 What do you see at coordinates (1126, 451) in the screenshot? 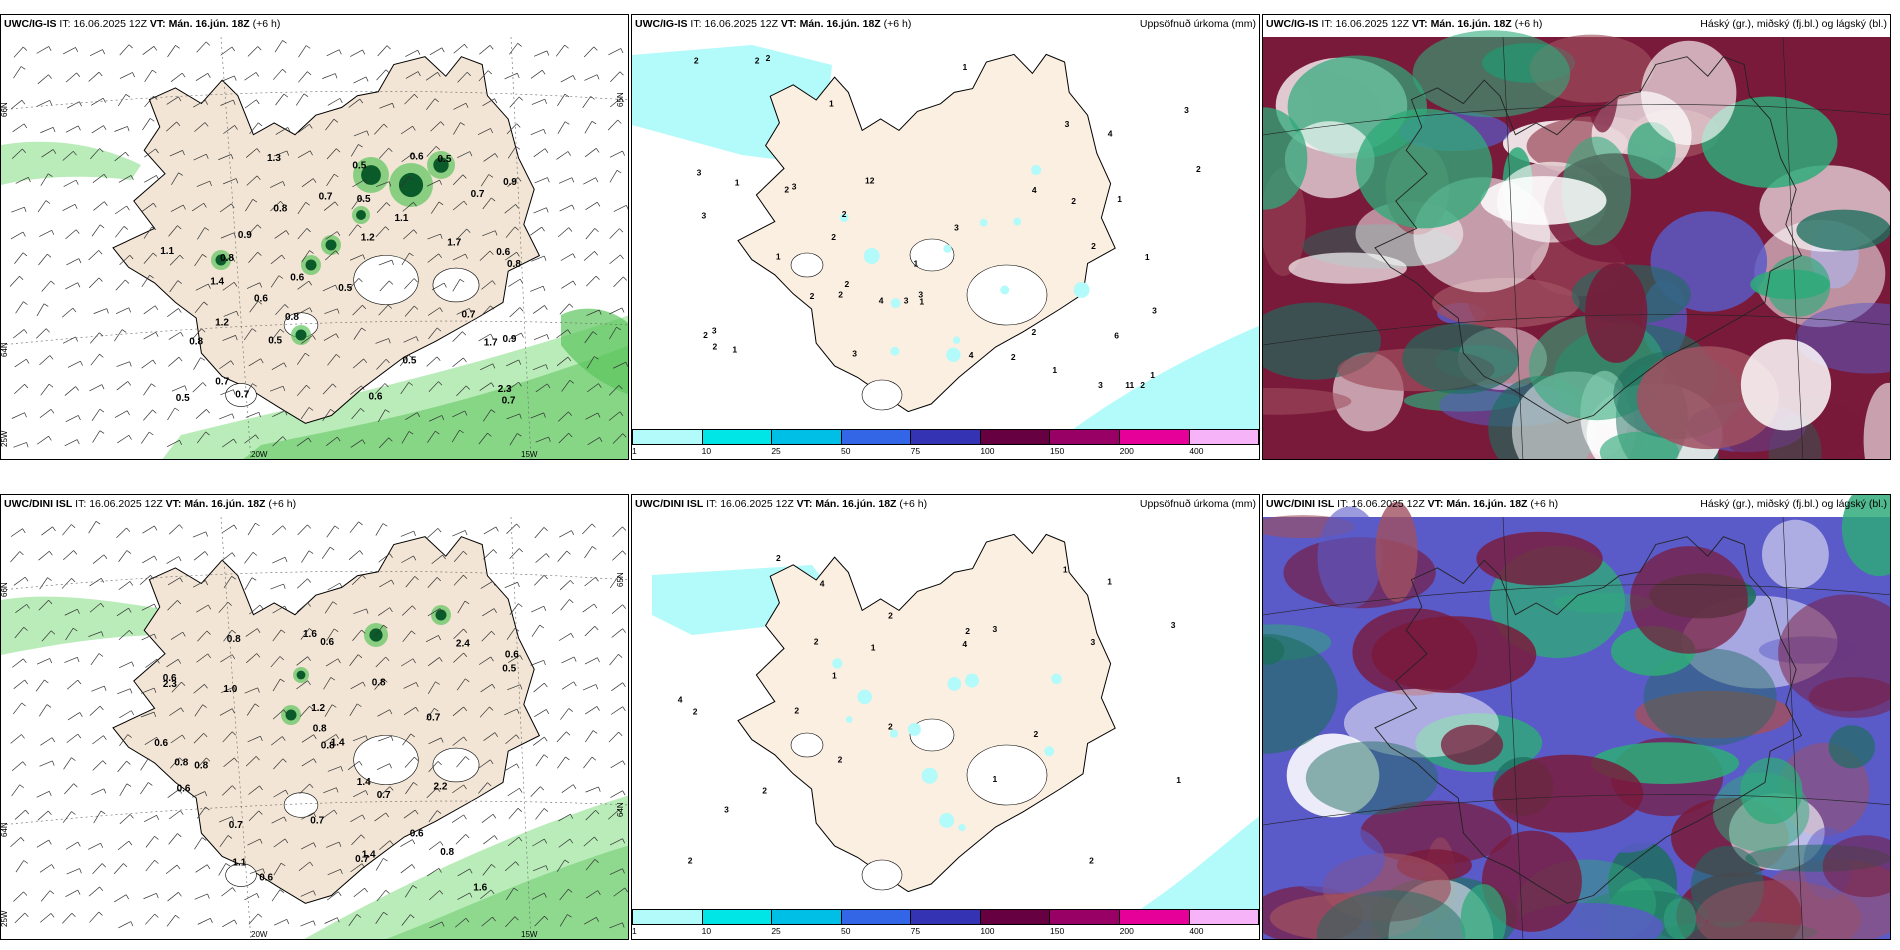
I see `colorbar-tick: 200` at bounding box center [1126, 451].